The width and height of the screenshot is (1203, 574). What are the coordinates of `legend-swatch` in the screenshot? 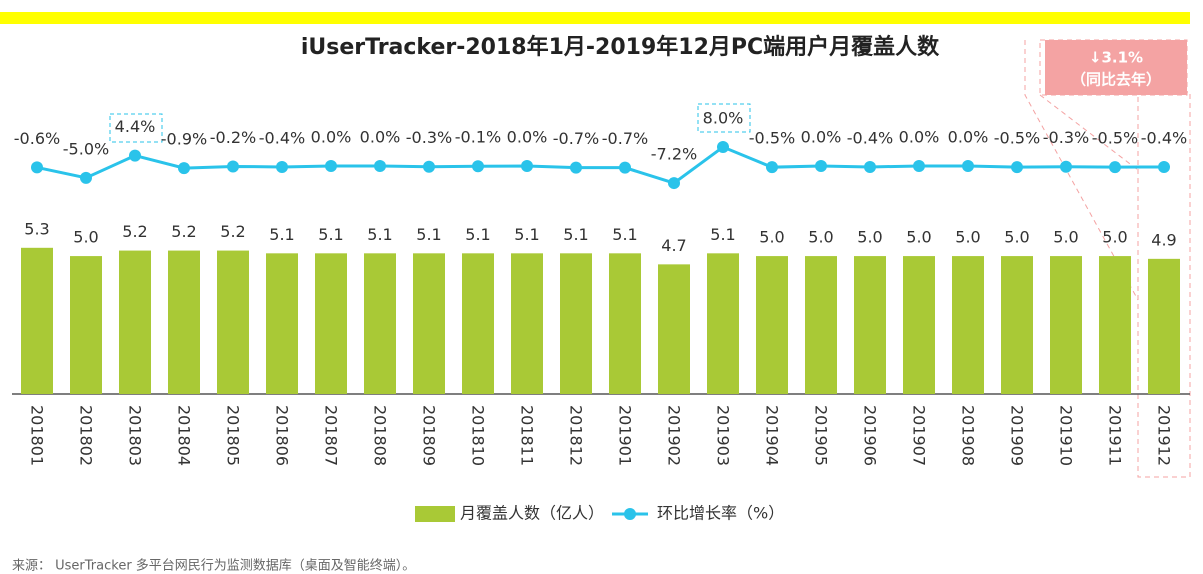 It's located at (435, 514).